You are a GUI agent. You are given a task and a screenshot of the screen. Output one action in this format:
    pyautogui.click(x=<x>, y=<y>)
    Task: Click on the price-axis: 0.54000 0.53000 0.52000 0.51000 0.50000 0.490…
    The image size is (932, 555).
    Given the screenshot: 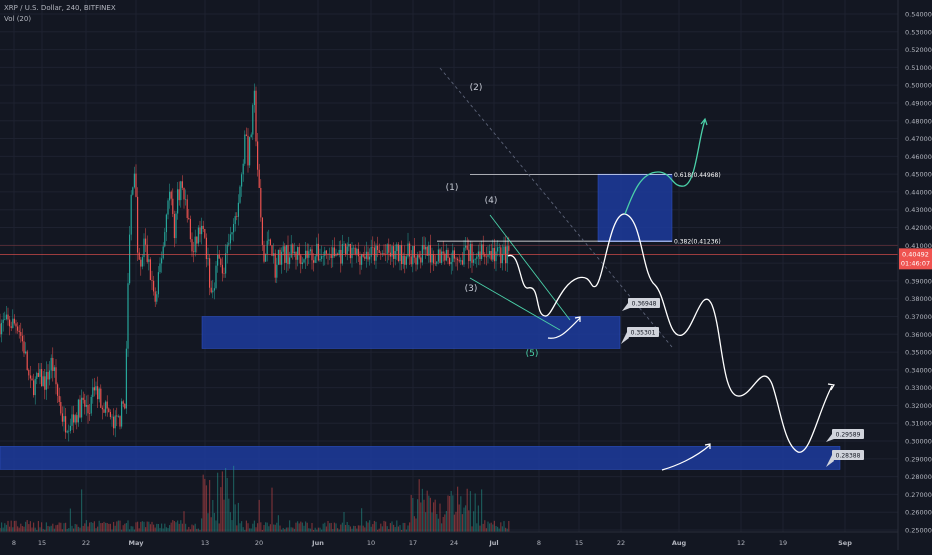 What is the action you would take?
    pyautogui.click(x=915, y=275)
    